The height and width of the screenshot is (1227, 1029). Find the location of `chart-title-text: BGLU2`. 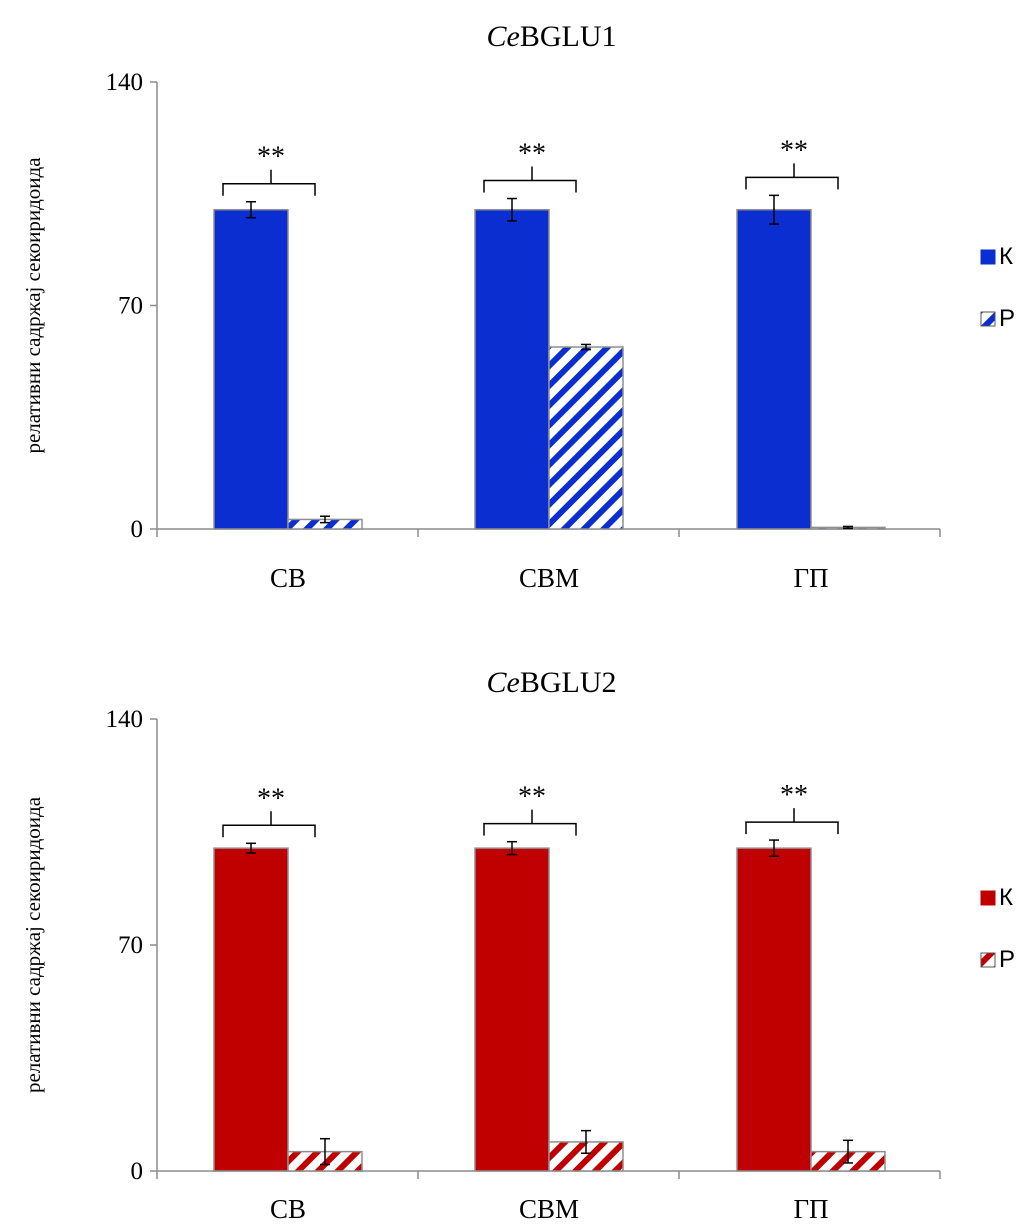

chart-title-text: BGLU2 is located at coordinates (568, 682).